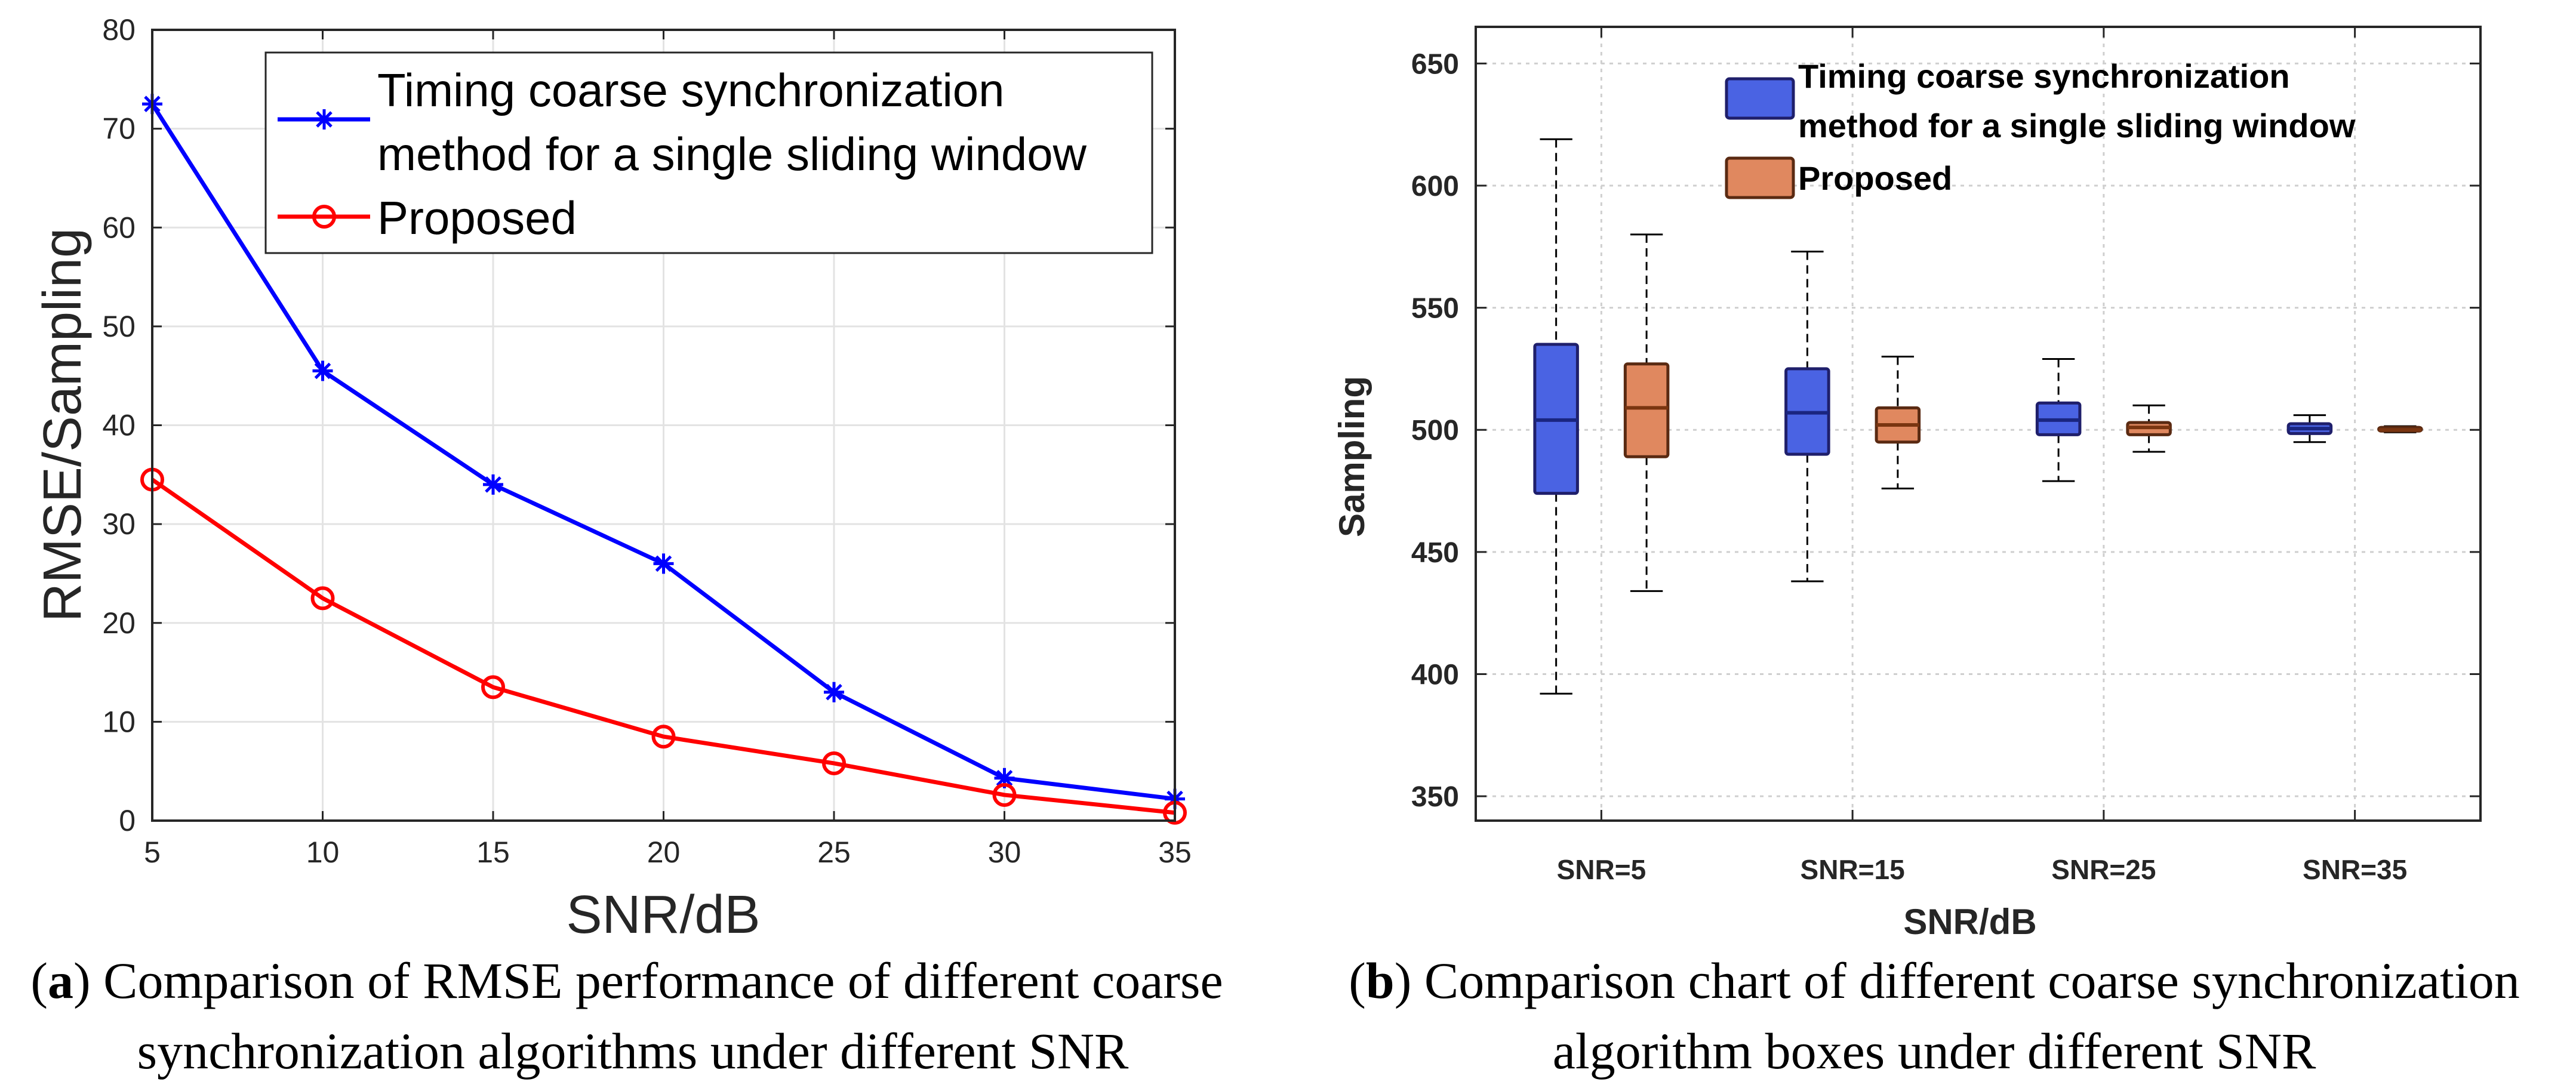 The height and width of the screenshot is (1091, 2576). I want to click on chart-a-legend-box, so click(708, 152).